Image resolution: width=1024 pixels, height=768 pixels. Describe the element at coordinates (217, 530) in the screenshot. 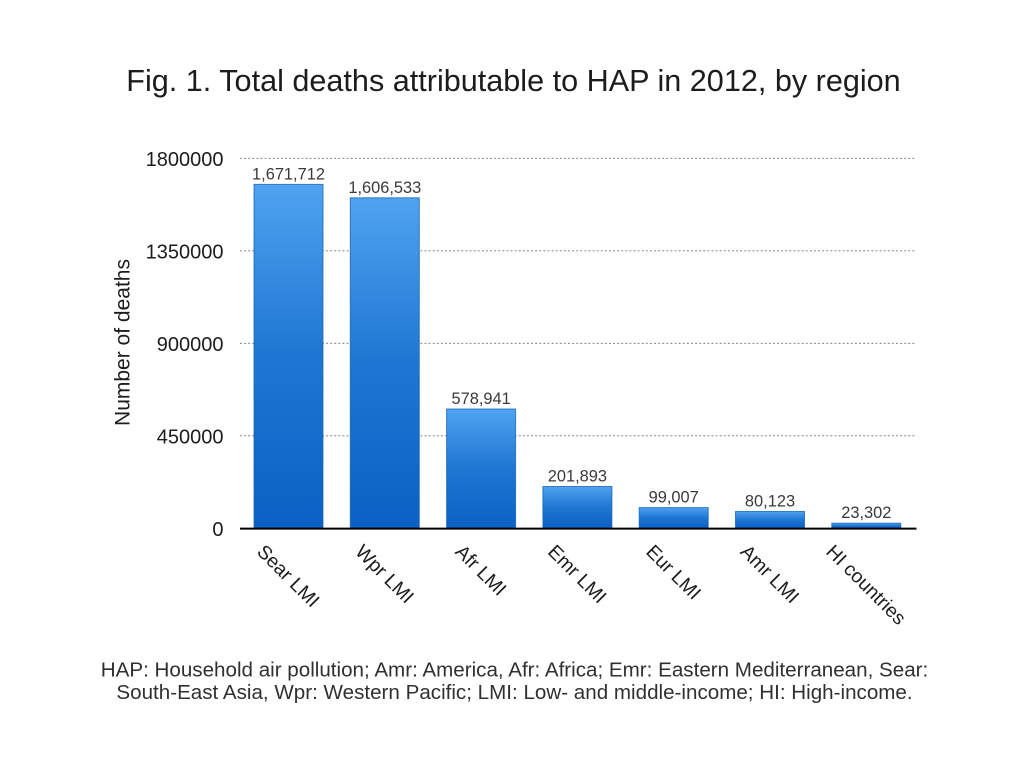

I see `svg-text: 0` at that location.